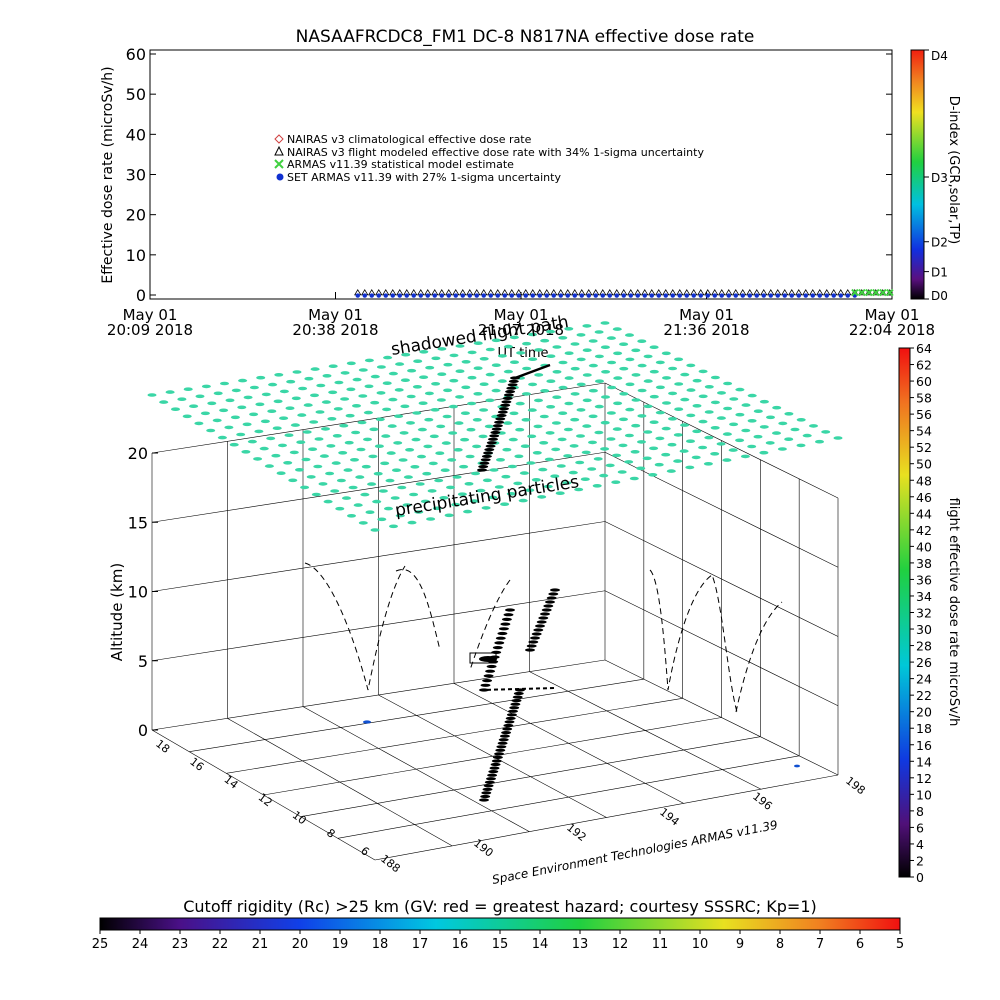 The height and width of the screenshot is (1000, 1000). What do you see at coordinates (136, 175) in the screenshot?
I see `y-tick-label: 30` at bounding box center [136, 175].